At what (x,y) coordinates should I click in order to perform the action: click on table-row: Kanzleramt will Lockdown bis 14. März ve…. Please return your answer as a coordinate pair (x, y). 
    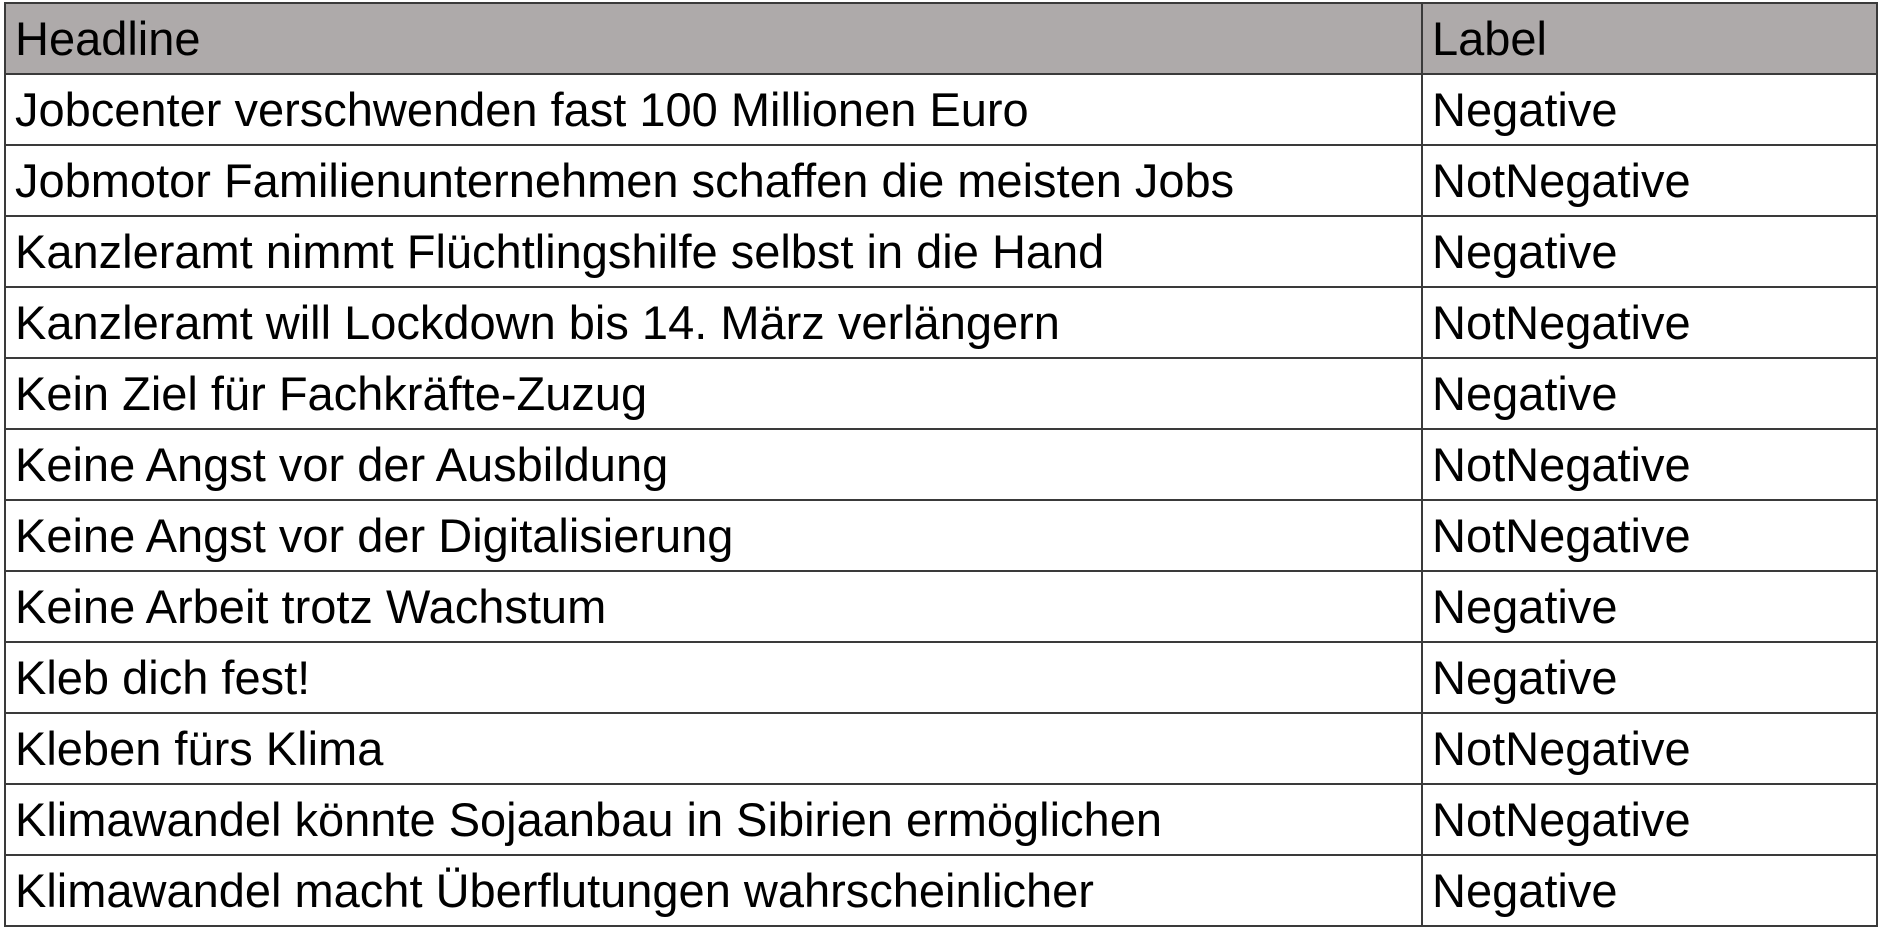
    Looking at the image, I should click on (941, 322).